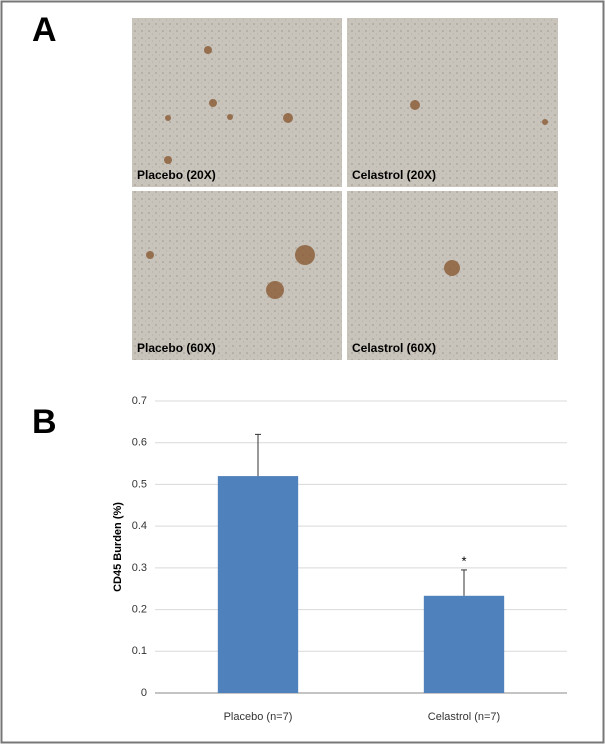 Image resolution: width=605 pixels, height=744 pixels. What do you see at coordinates (176, 175) in the screenshot?
I see `image-label: Placebo (20X)` at bounding box center [176, 175].